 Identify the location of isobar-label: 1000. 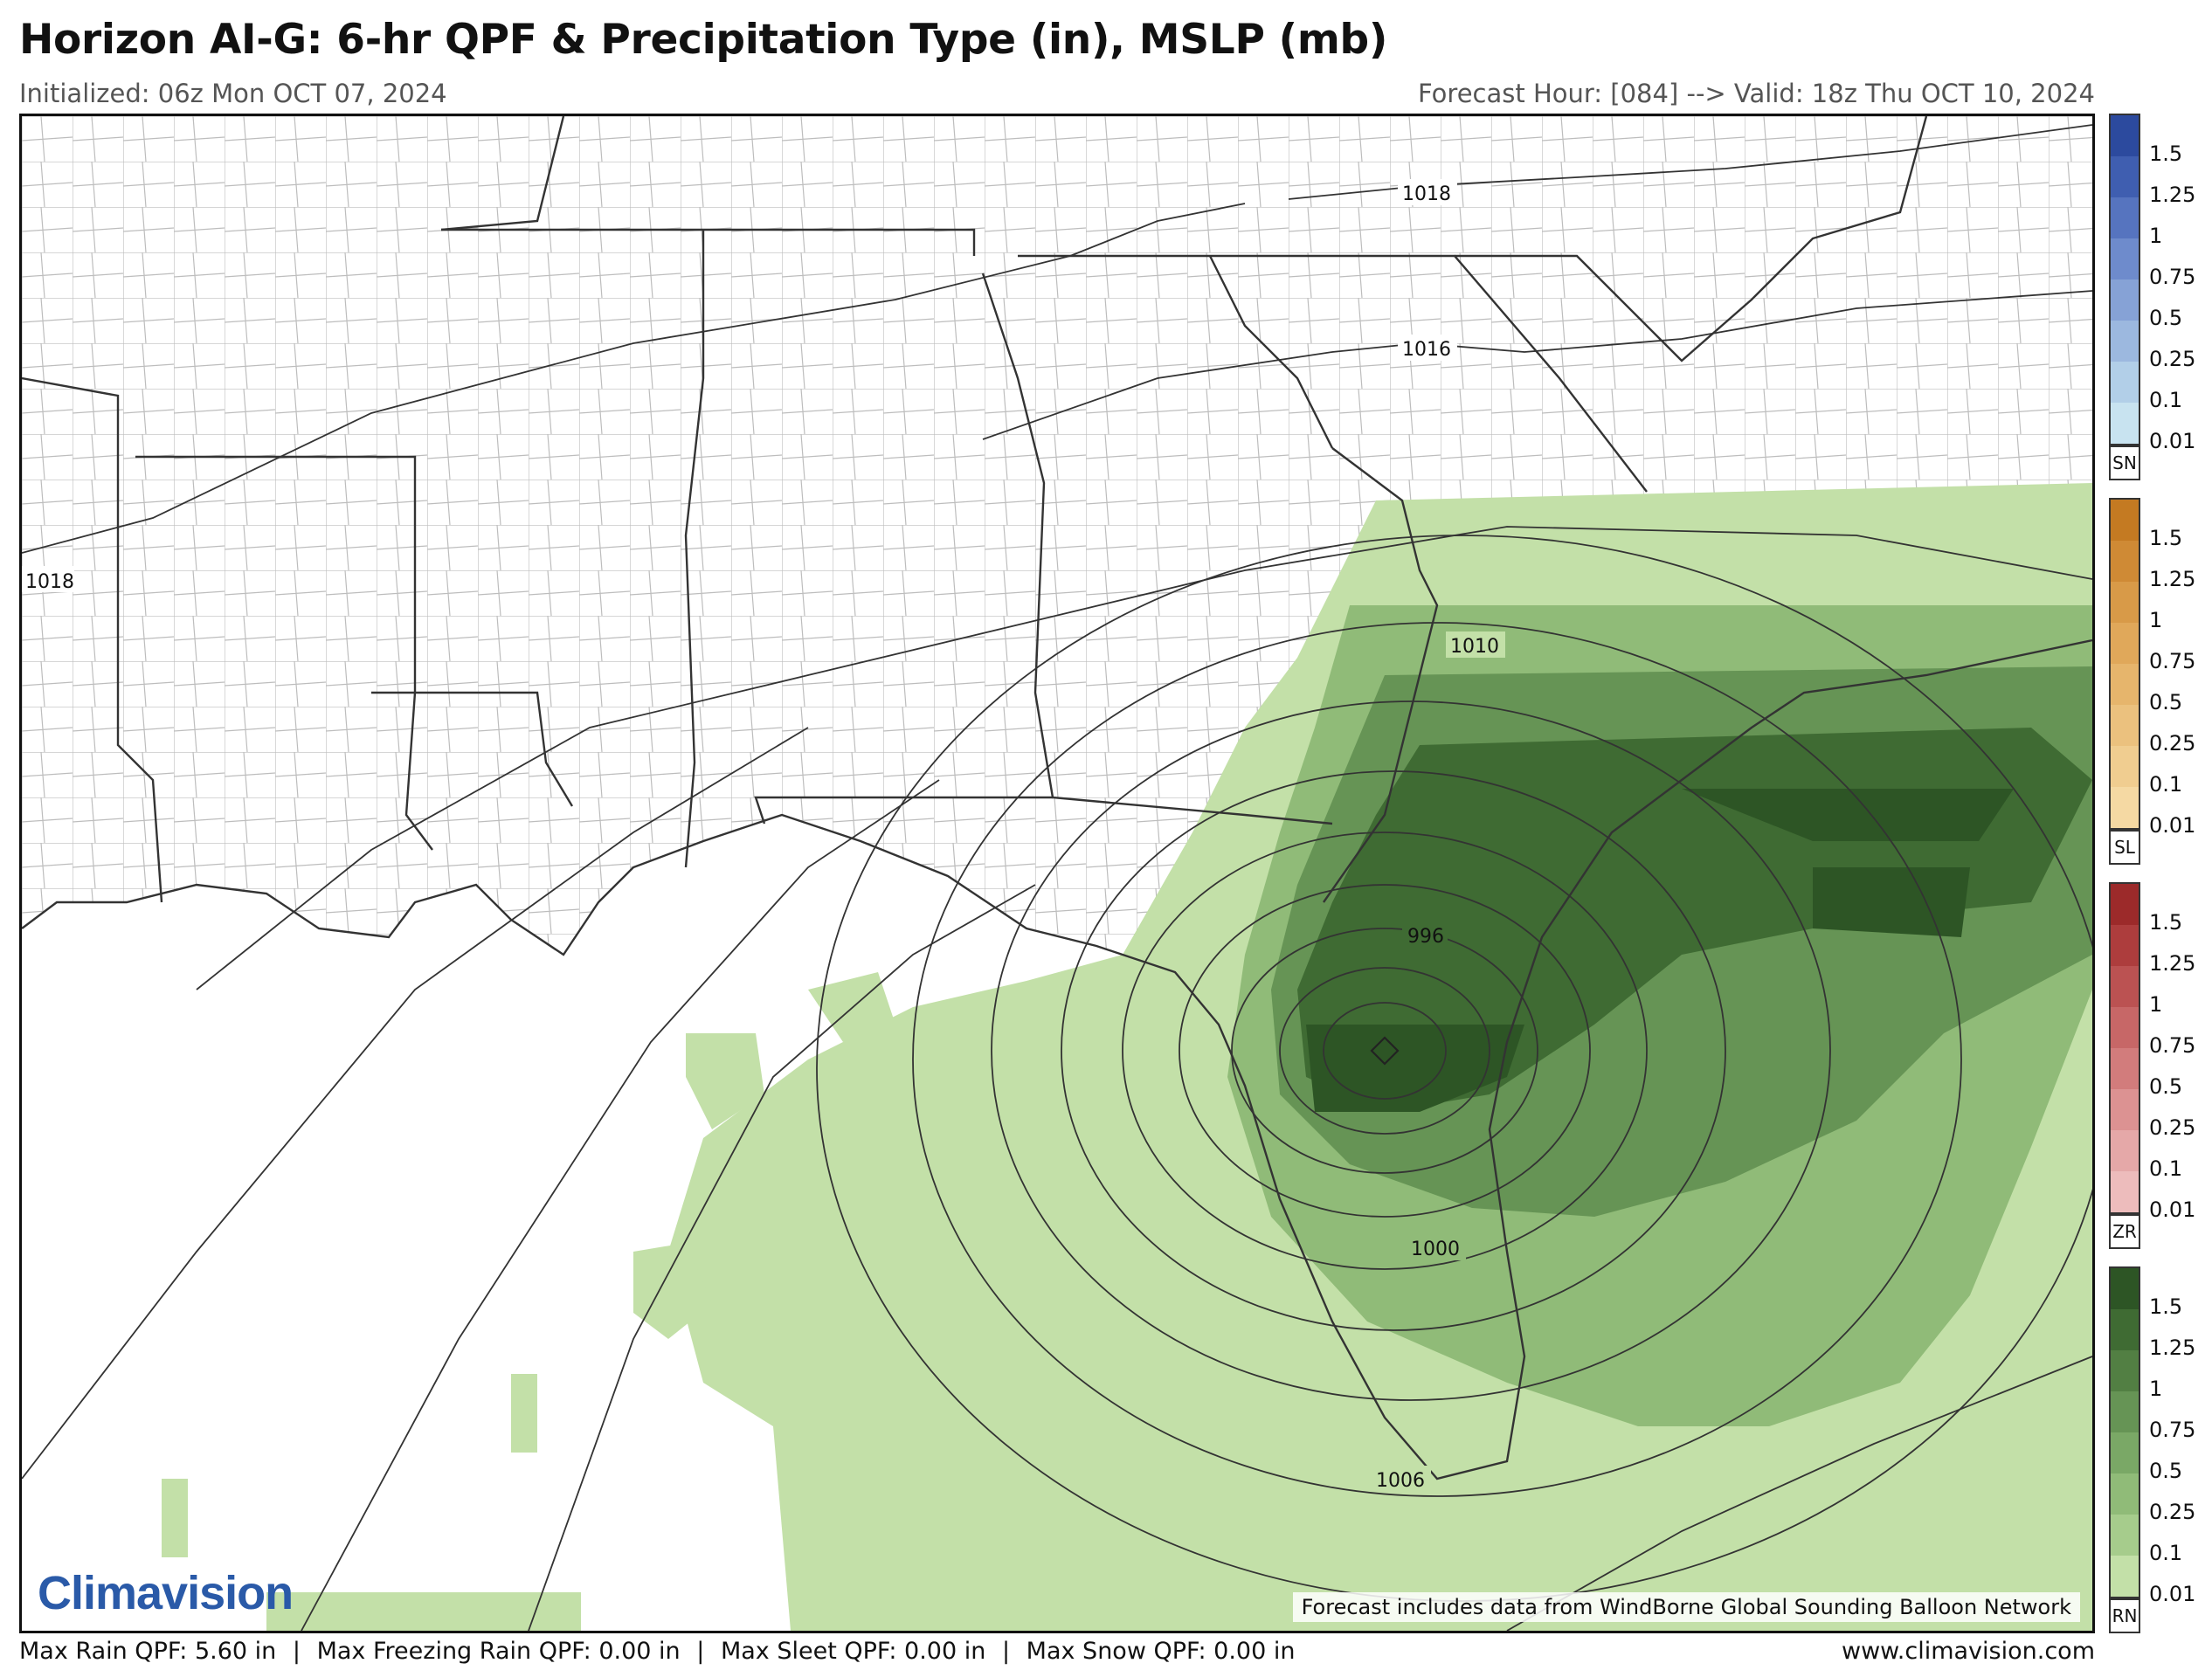
(1435, 1249).